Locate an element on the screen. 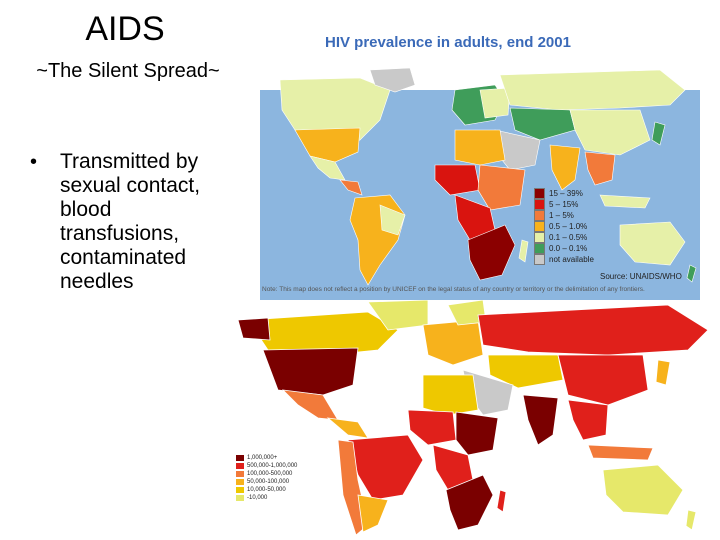 The height and width of the screenshot is (540, 720). legend-item: 500,000-1,000,000 is located at coordinates (266, 466).